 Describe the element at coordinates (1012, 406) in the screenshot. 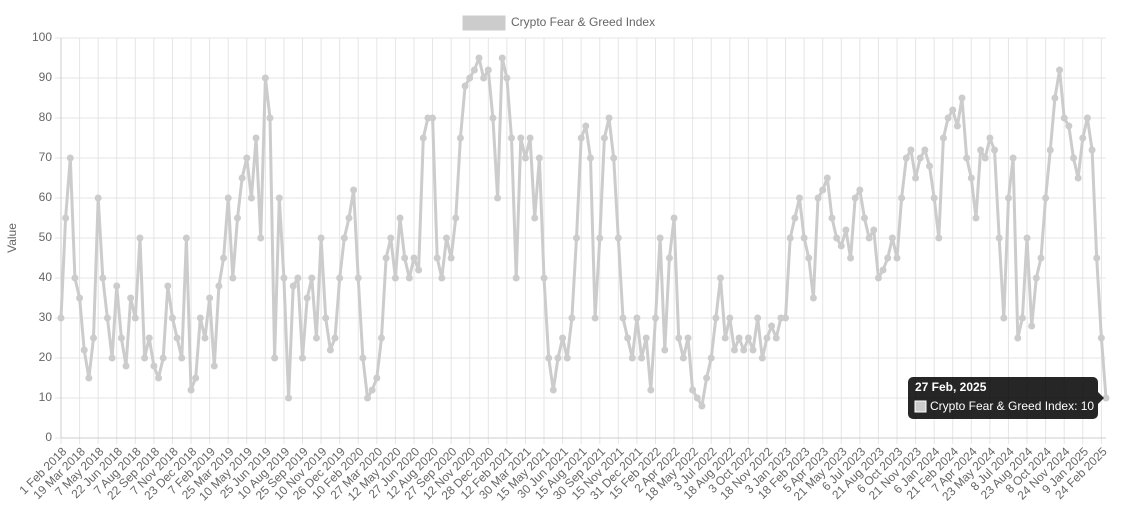

I see `tooltip-label: Crypto Fear & Greed Index: 10` at that location.